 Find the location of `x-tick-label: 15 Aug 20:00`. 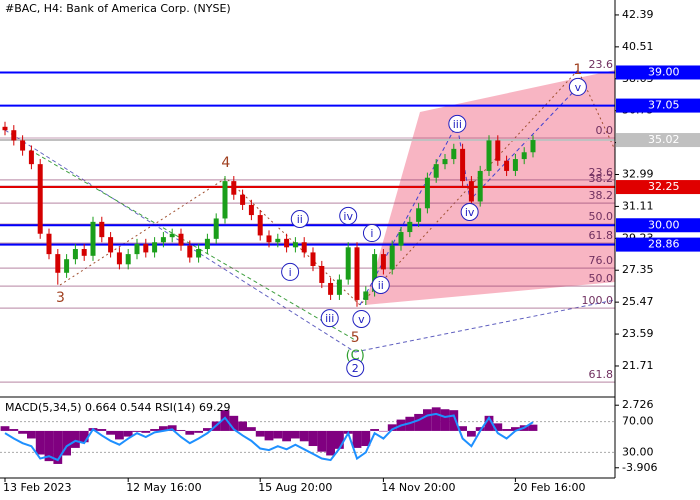

x-tick-label: 15 Aug 20:00 is located at coordinates (295, 487).